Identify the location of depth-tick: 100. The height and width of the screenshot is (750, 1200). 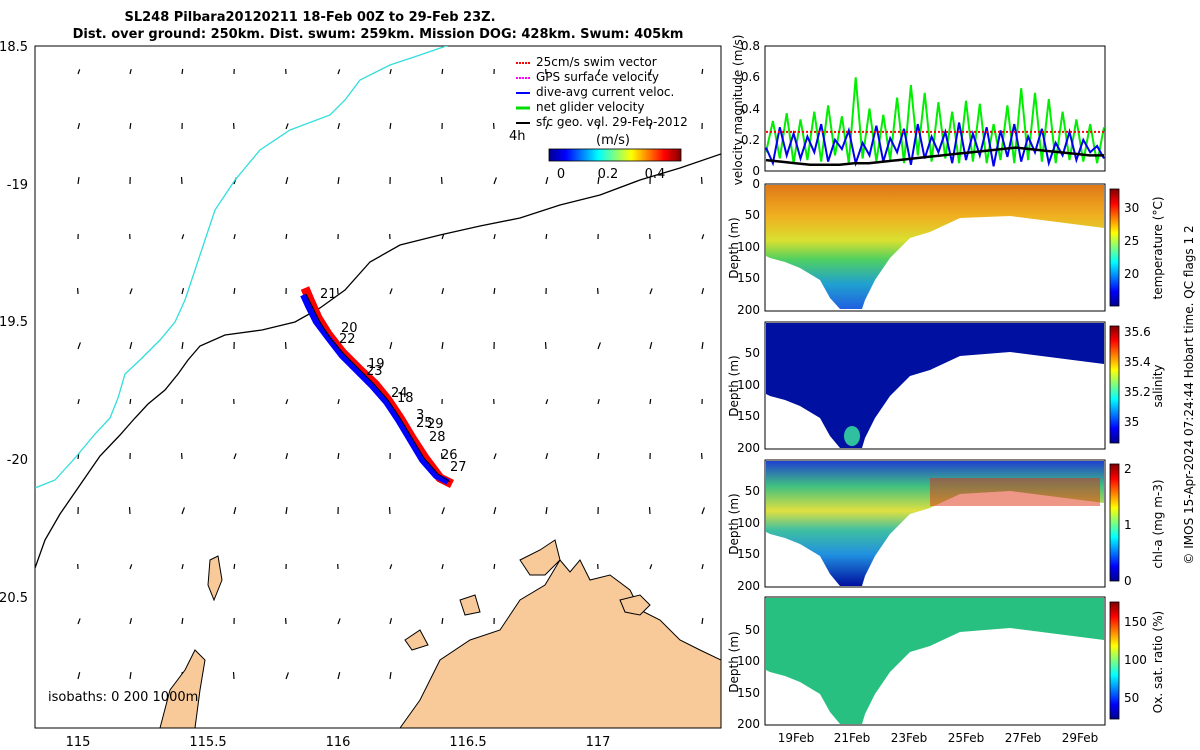
(748, 247).